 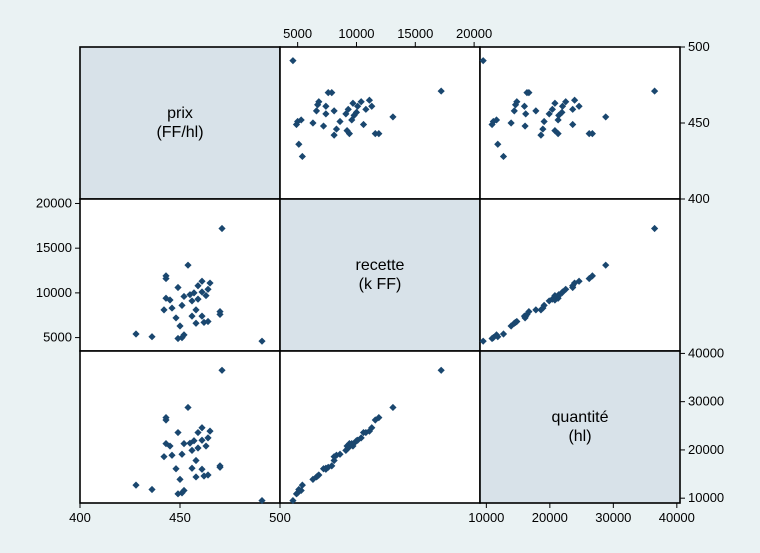 What do you see at coordinates (180, 275) in the screenshot?
I see `plot-cell-recette-vs-prix` at bounding box center [180, 275].